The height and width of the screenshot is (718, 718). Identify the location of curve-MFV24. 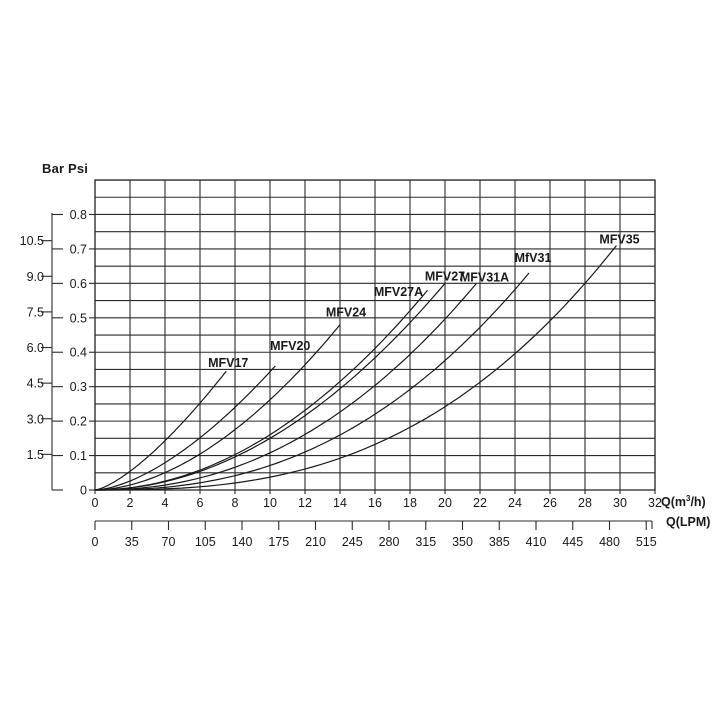
(217, 407).